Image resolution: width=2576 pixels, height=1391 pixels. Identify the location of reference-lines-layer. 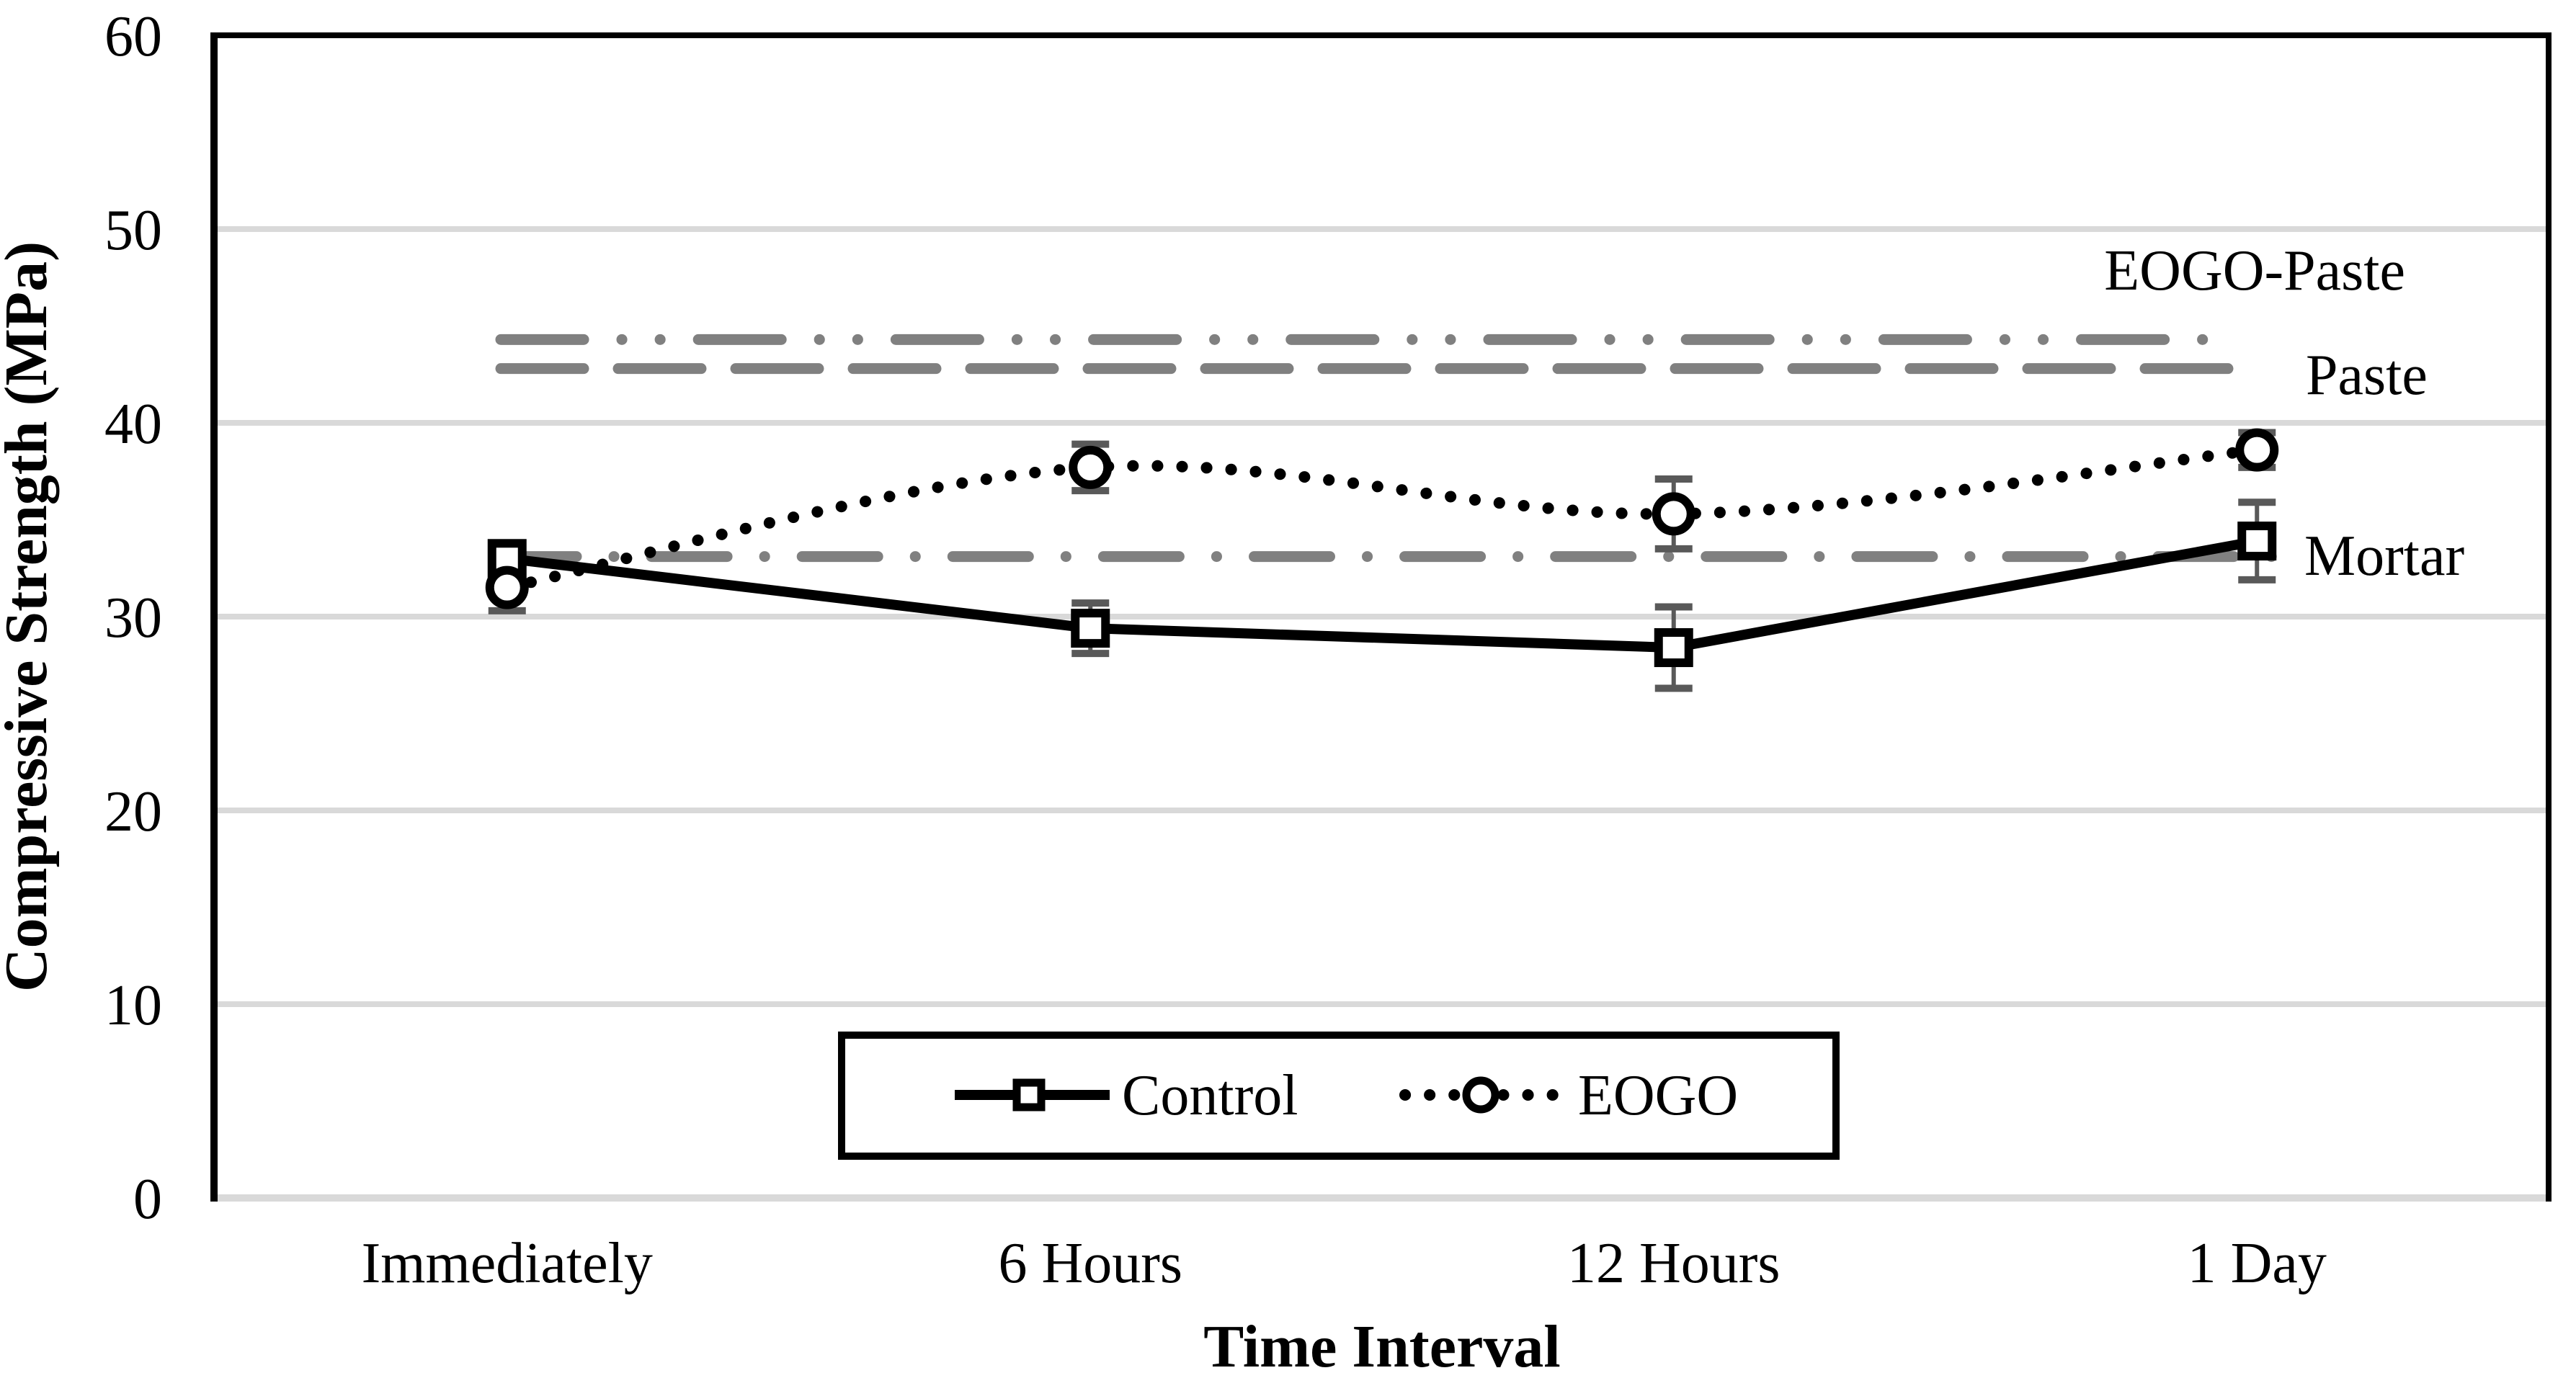
(1389, 449).